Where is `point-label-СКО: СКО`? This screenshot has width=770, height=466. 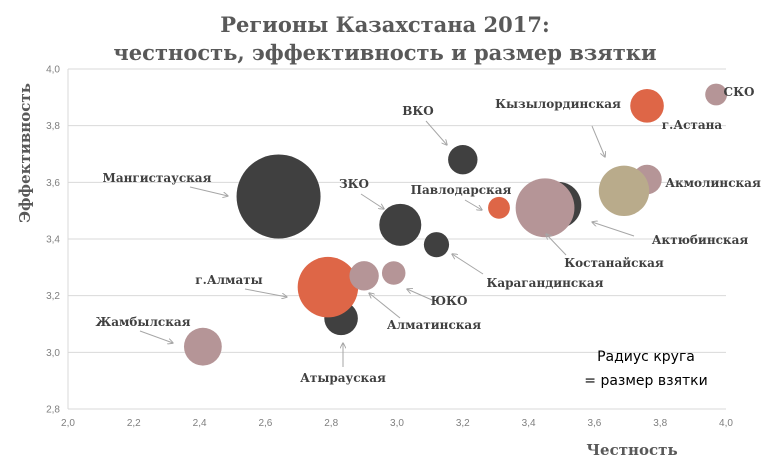
point-label-СКО: СКО is located at coordinates (739, 92).